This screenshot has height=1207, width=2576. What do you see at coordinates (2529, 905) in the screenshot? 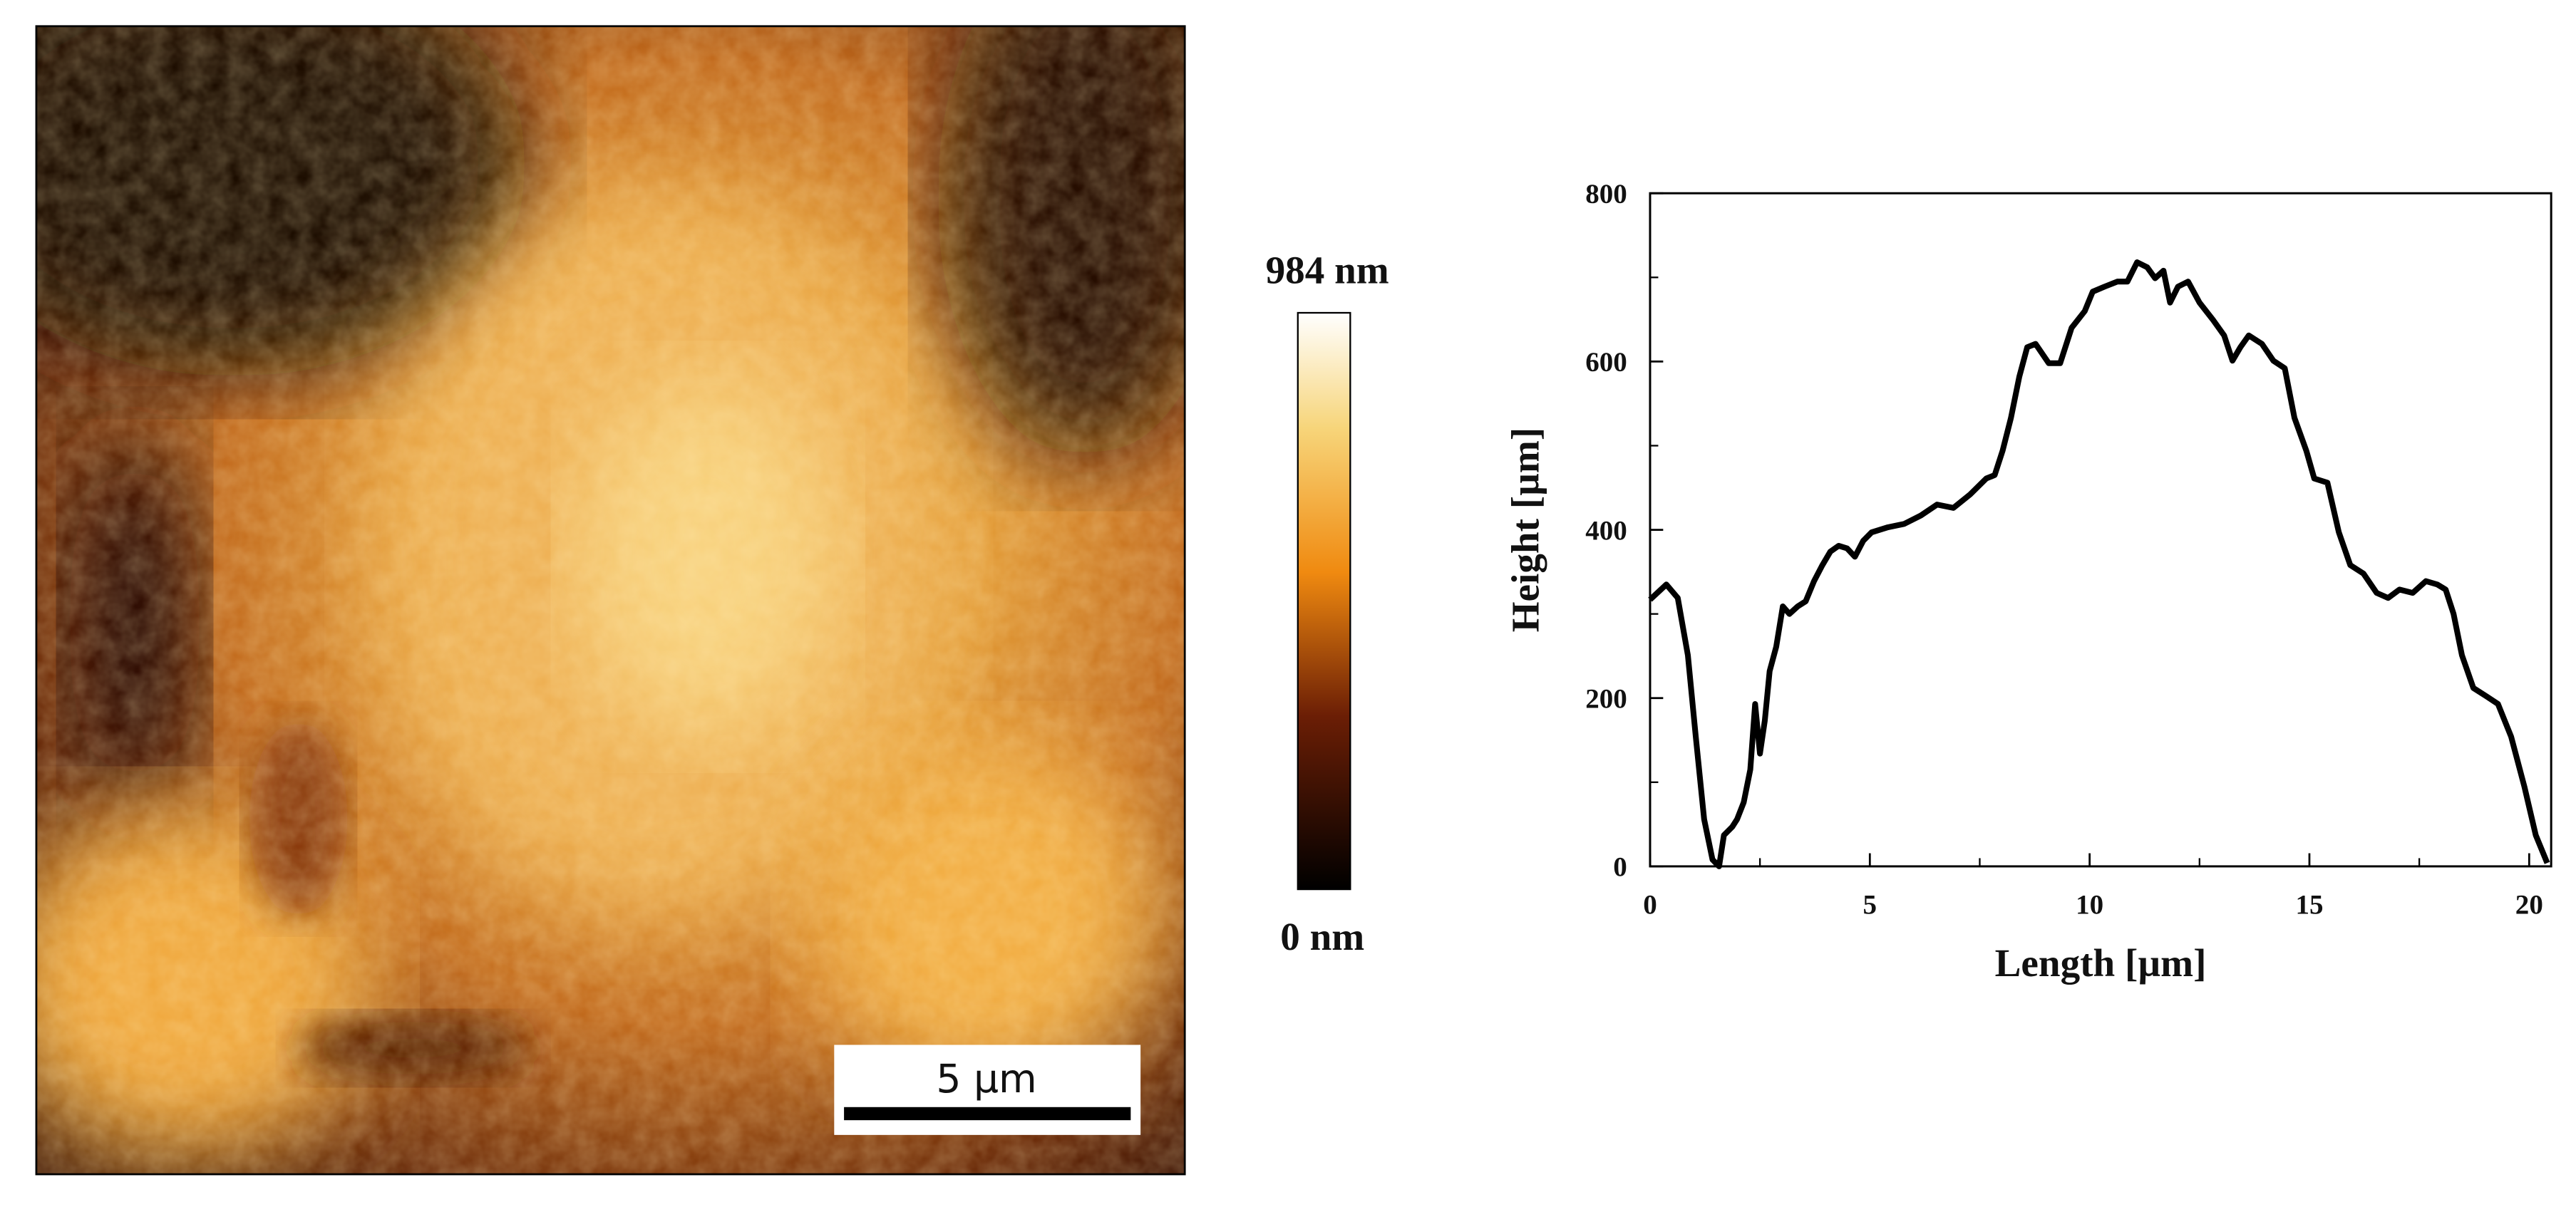
I see `x-tick-label: 20` at bounding box center [2529, 905].